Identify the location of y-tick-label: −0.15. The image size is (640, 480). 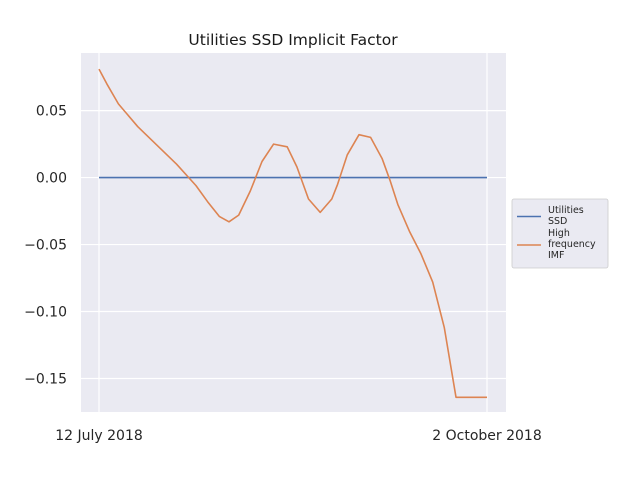
(45, 380).